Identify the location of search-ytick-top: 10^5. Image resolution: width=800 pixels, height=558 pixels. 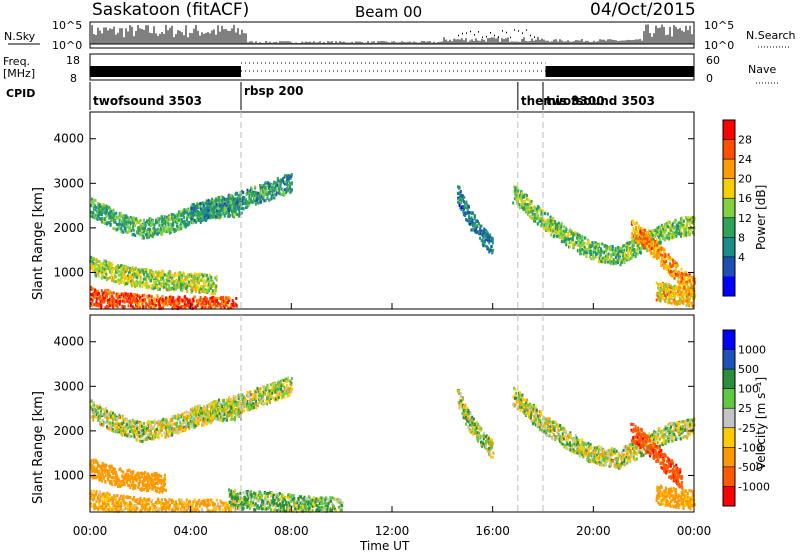
(719, 25).